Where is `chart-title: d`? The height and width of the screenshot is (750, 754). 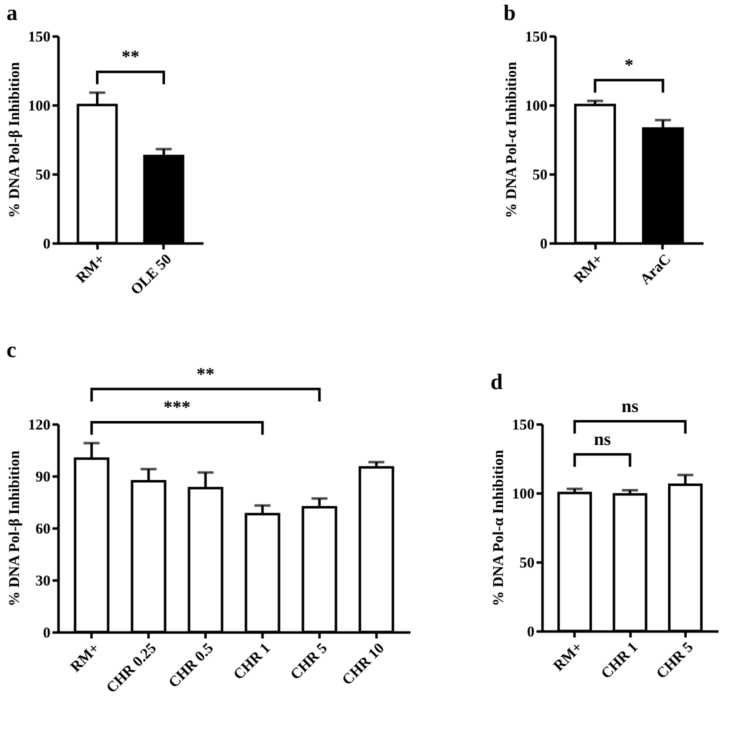
chart-title: d is located at coordinates (496, 381).